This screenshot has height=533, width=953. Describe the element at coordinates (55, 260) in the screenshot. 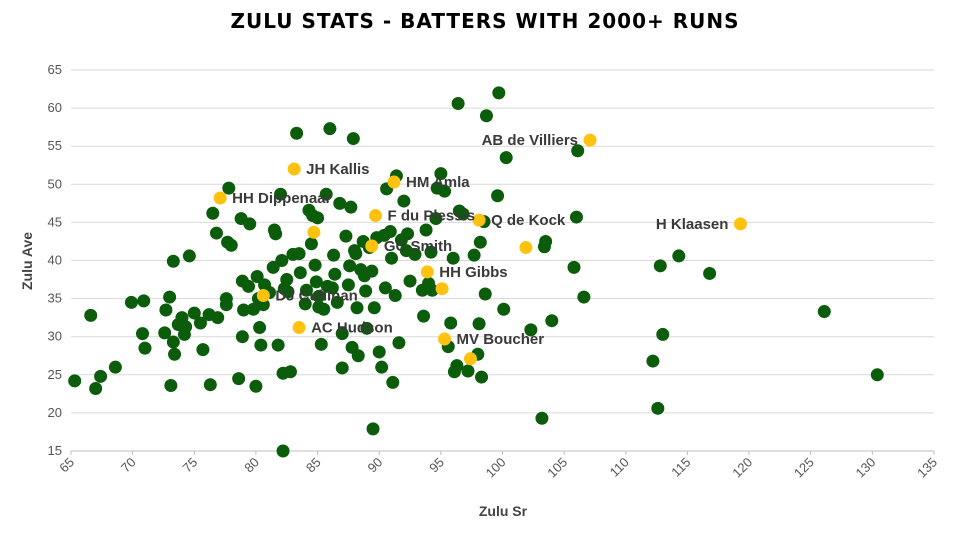

I see `y-tick-label: 40` at that location.